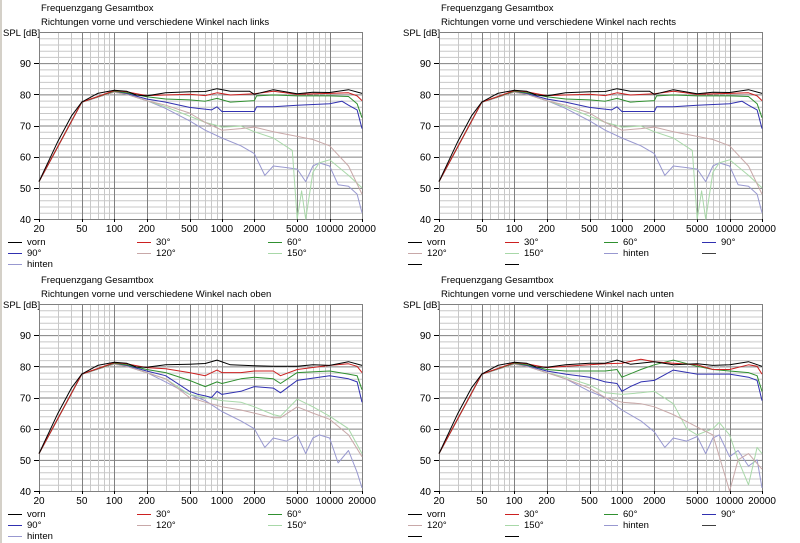  What do you see at coordinates (1, 271) in the screenshot?
I see `window-left-border` at bounding box center [1, 271].